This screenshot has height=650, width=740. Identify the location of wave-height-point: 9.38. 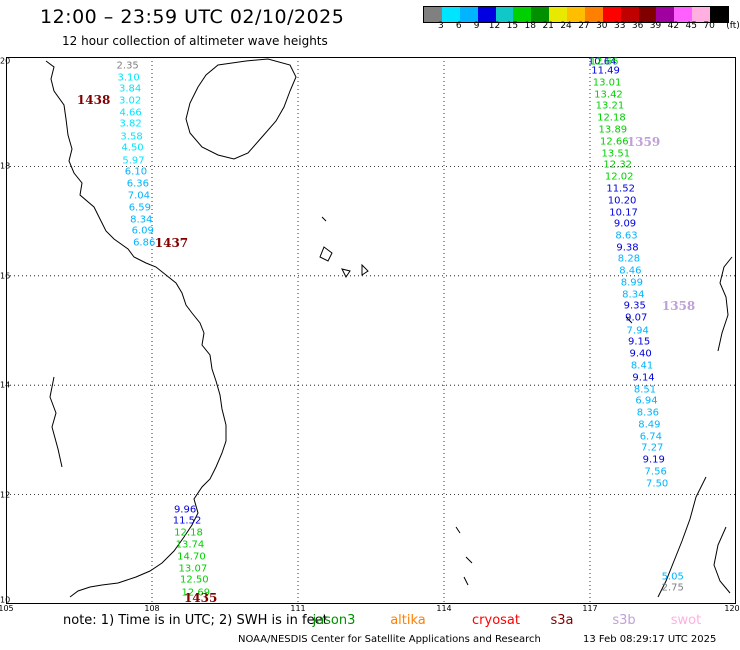
(627, 248).